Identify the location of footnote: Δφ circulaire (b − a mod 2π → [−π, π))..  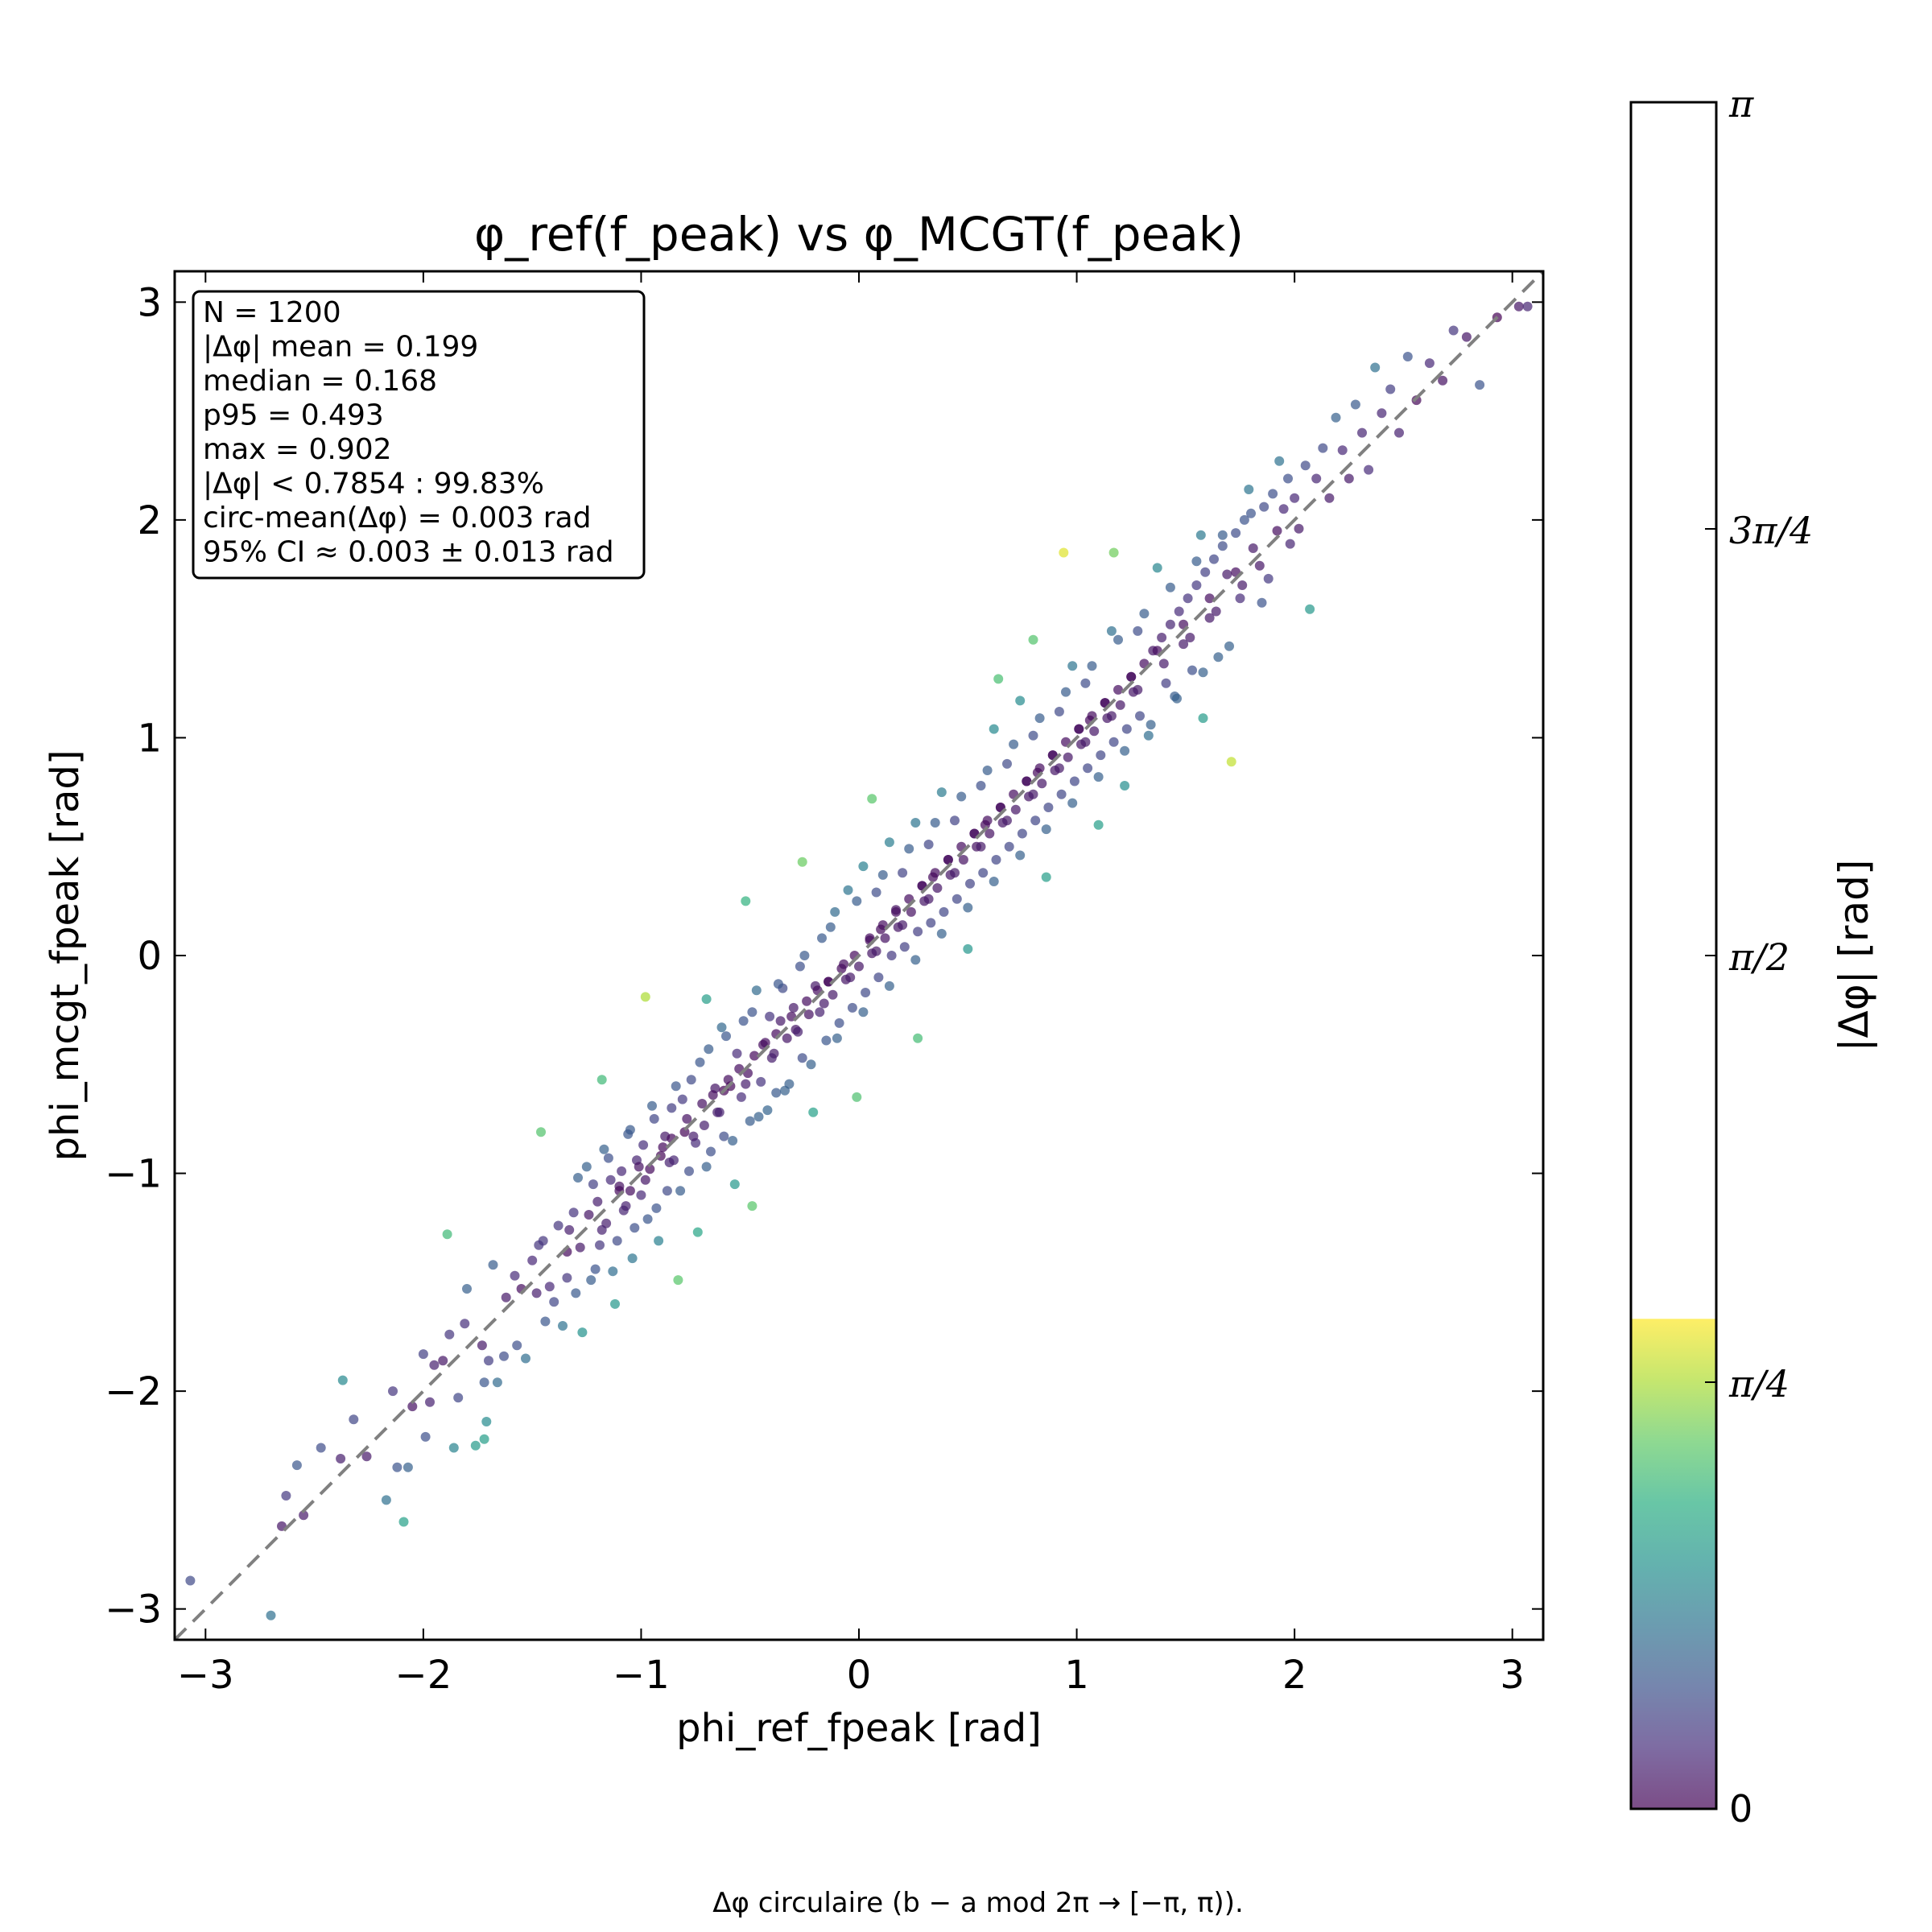
(978, 1903).